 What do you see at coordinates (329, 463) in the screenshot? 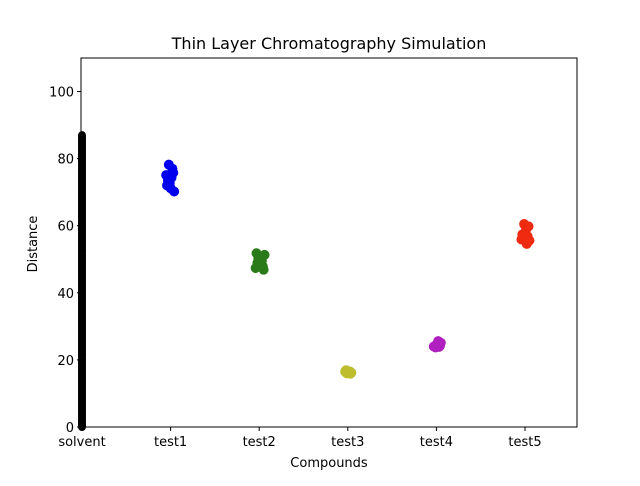
I see `x-axis-label: Compounds` at bounding box center [329, 463].